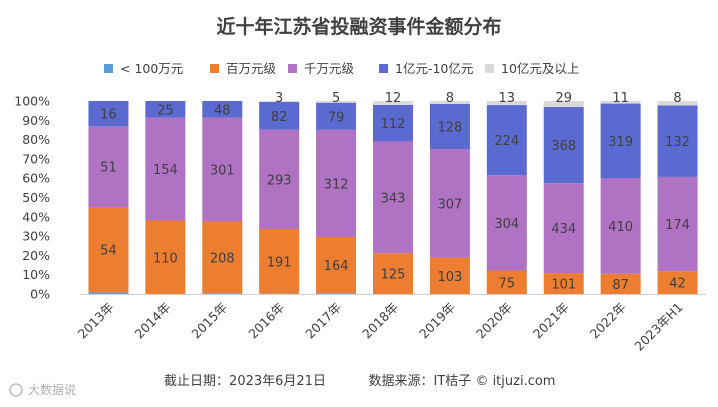 The image size is (718, 407). I want to click on data-label-5-2: 343, so click(393, 198).